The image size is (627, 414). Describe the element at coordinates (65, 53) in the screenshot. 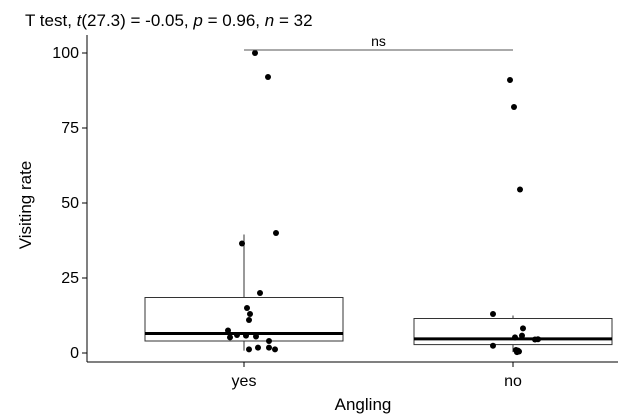

I see `y-tick-label: 100` at that location.